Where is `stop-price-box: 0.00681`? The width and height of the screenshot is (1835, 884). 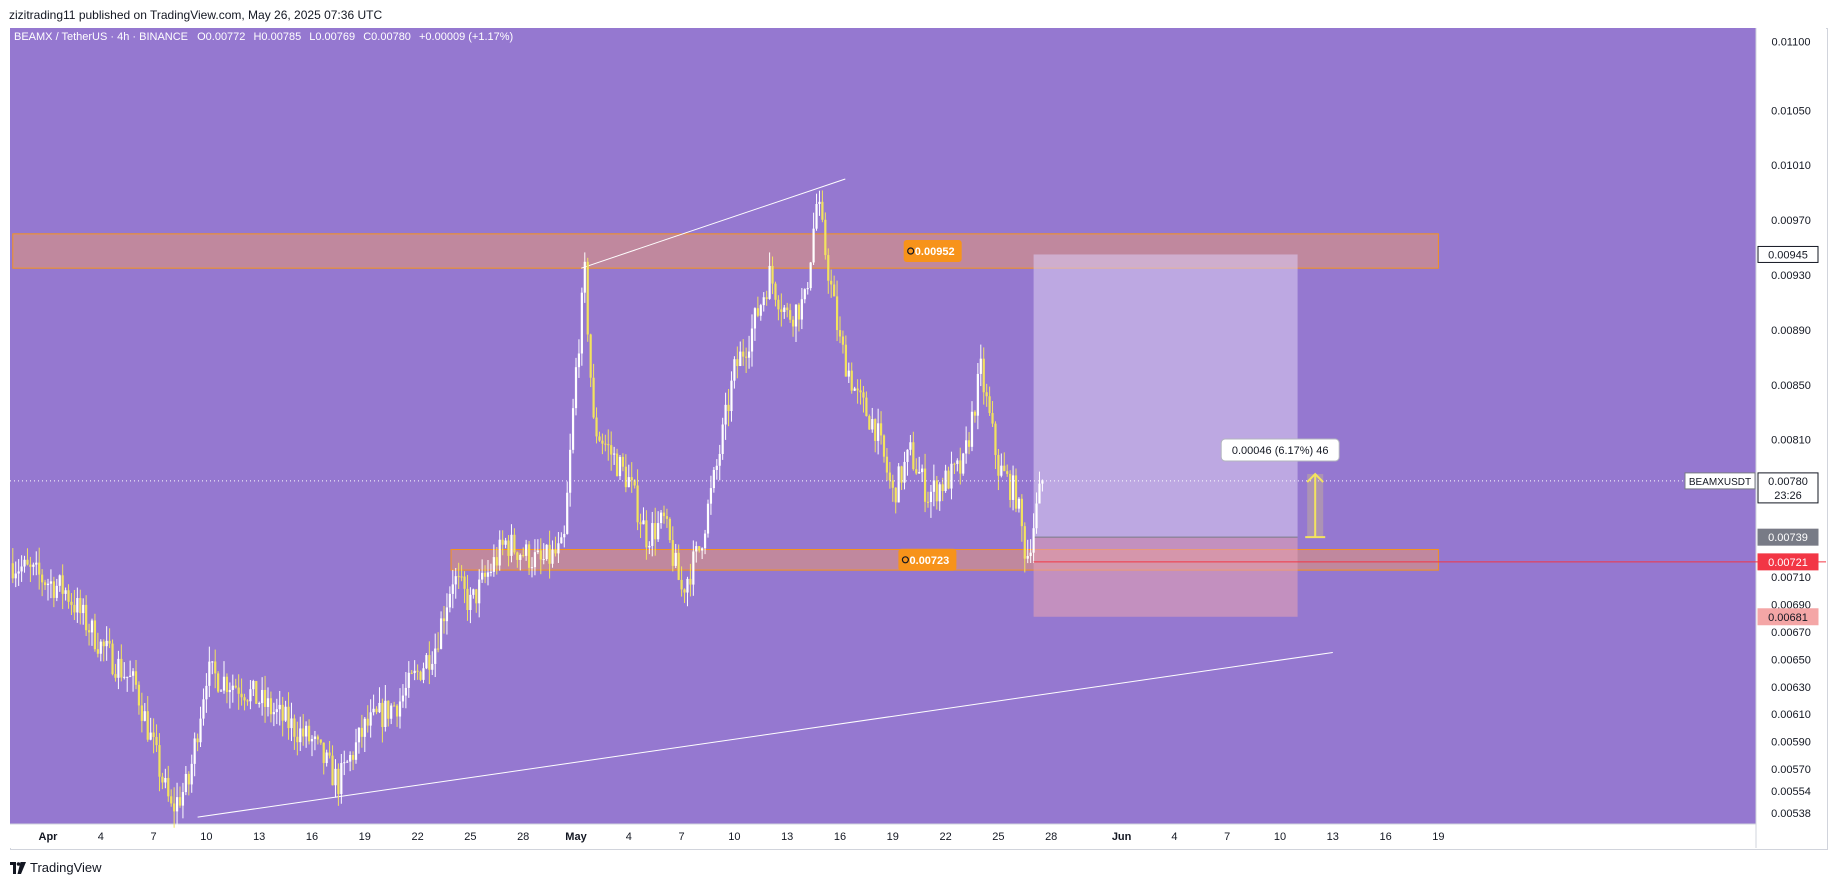
stop-price-box: 0.00681 is located at coordinates (1788, 618).